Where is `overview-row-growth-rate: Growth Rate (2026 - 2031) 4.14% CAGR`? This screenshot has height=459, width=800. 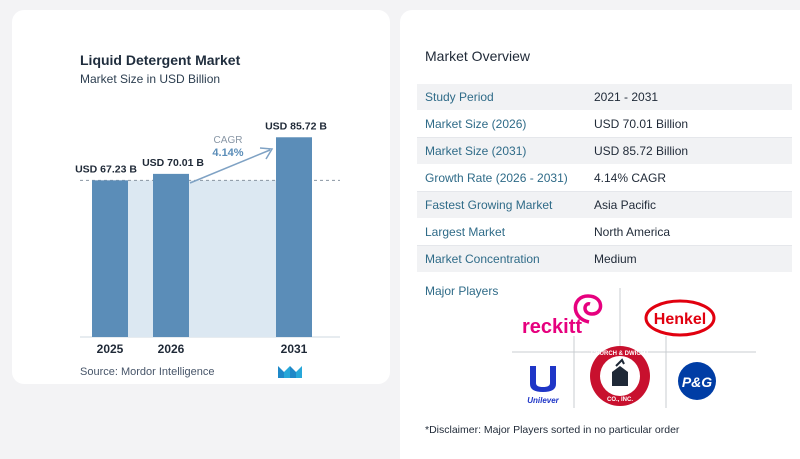 overview-row-growth-rate: Growth Rate (2026 - 2031) 4.14% CAGR is located at coordinates (604, 178).